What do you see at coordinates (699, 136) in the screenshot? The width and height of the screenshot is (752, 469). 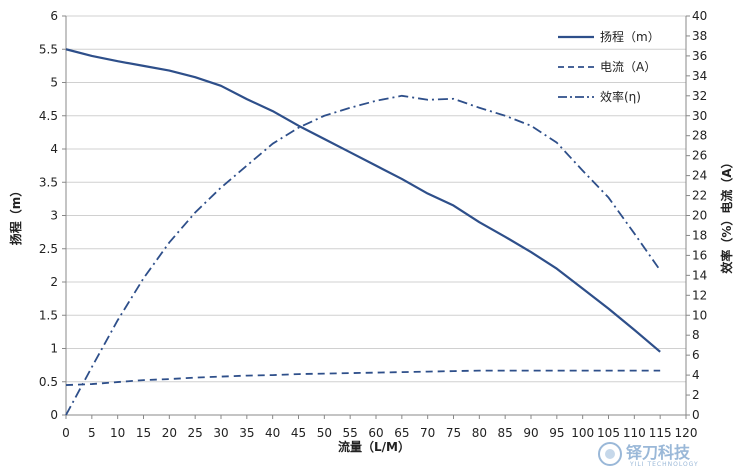 I see `y-right-tick-label: 28` at bounding box center [699, 136].